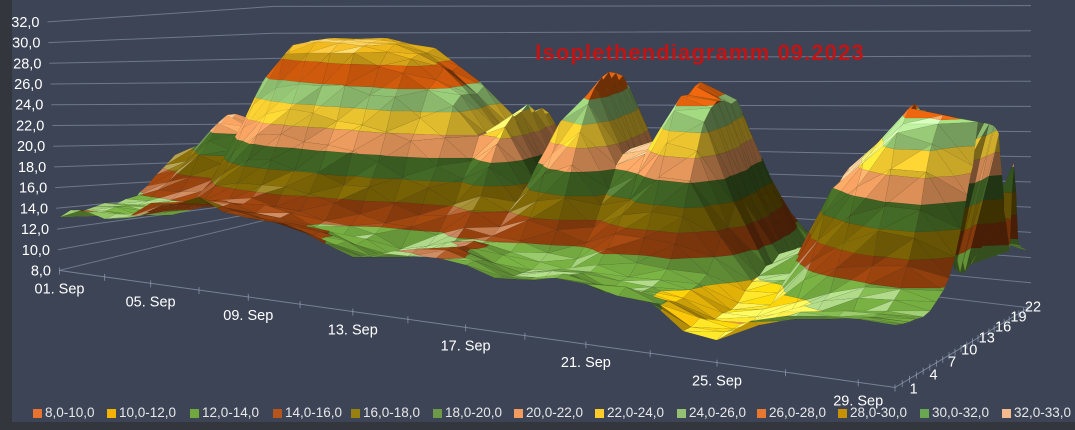  What do you see at coordinates (353, 331) in the screenshot?
I see `svg-text: 13. Sep` at bounding box center [353, 331].